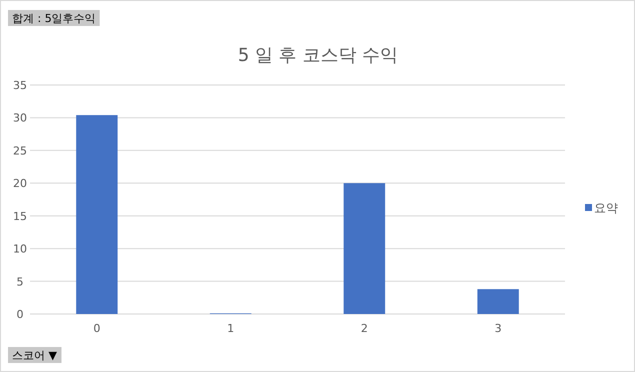 Image resolution: width=635 pixels, height=372 pixels. What do you see at coordinates (35, 355) in the screenshot?
I see `text: 스코어 ▼` at bounding box center [35, 355].